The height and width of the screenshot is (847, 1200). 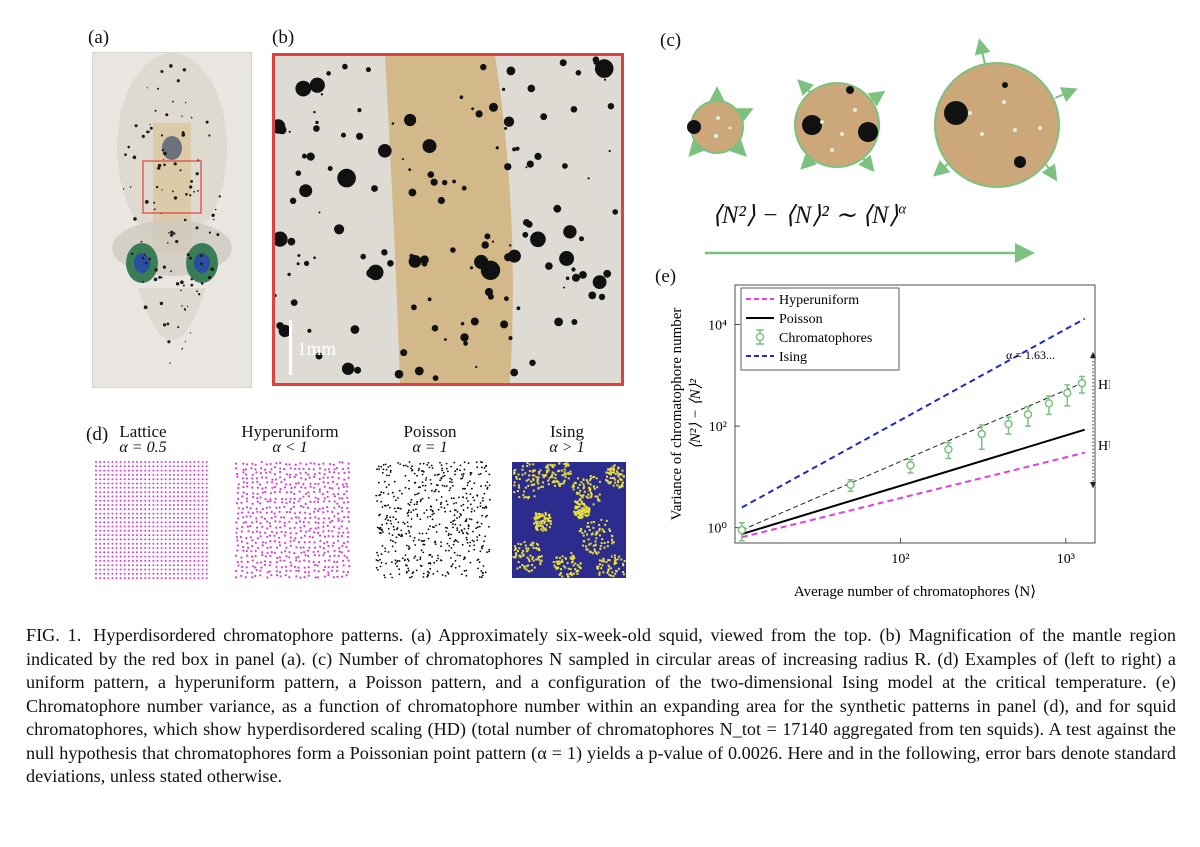 I want to click on scale-bar-label: 1mm, so click(x=317, y=349).